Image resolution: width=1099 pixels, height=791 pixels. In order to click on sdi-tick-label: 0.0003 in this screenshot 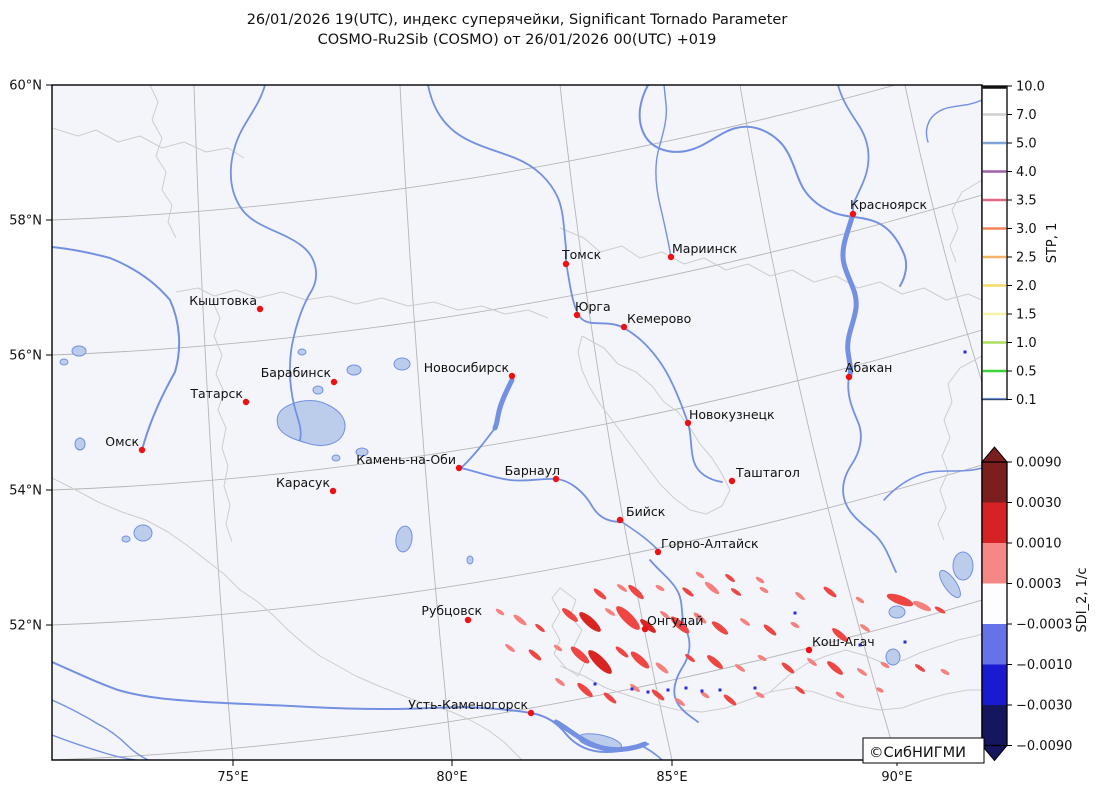, I will do `click(1039, 584)`.